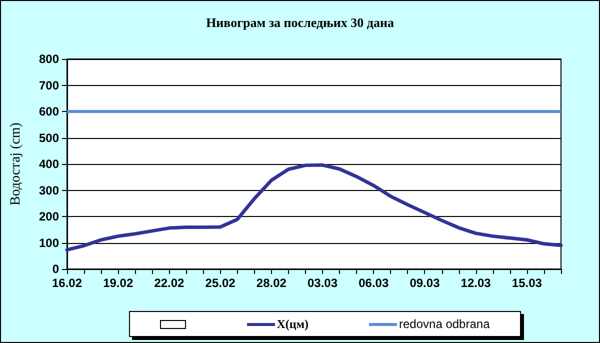  What do you see at coordinates (49, 59) in the screenshot?
I see `y-tick-label: 800` at bounding box center [49, 59].